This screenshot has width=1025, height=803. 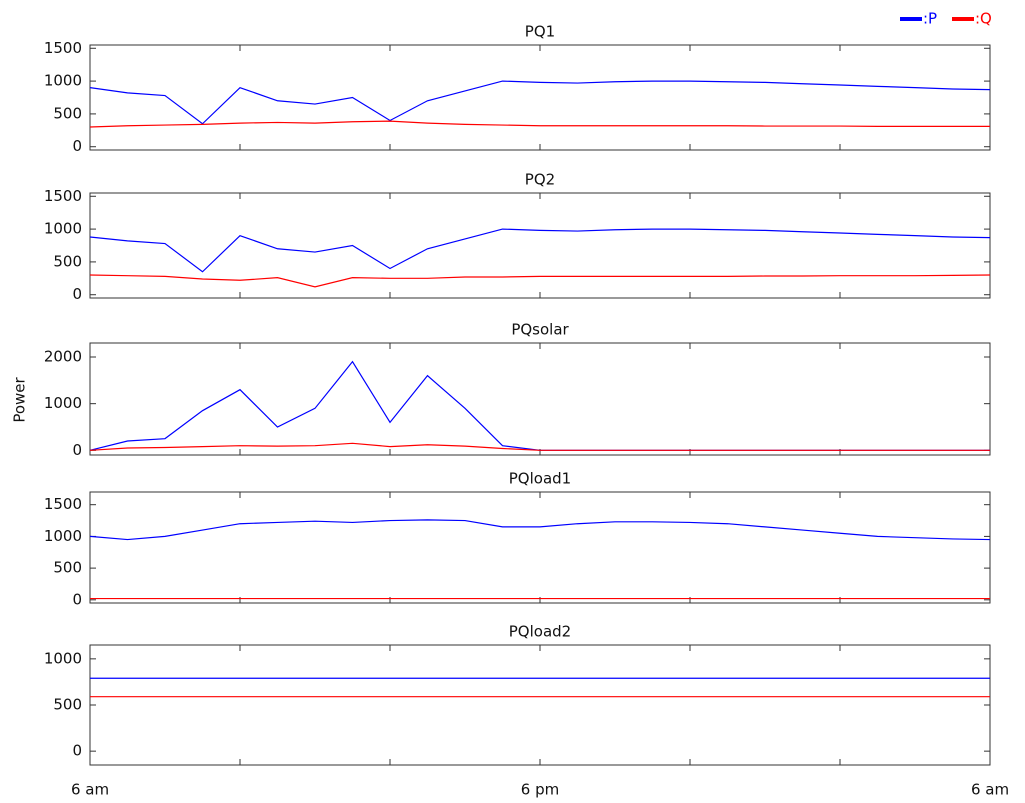 What do you see at coordinates (540, 479) in the screenshot?
I see `chart-title: PQload1` at bounding box center [540, 479].